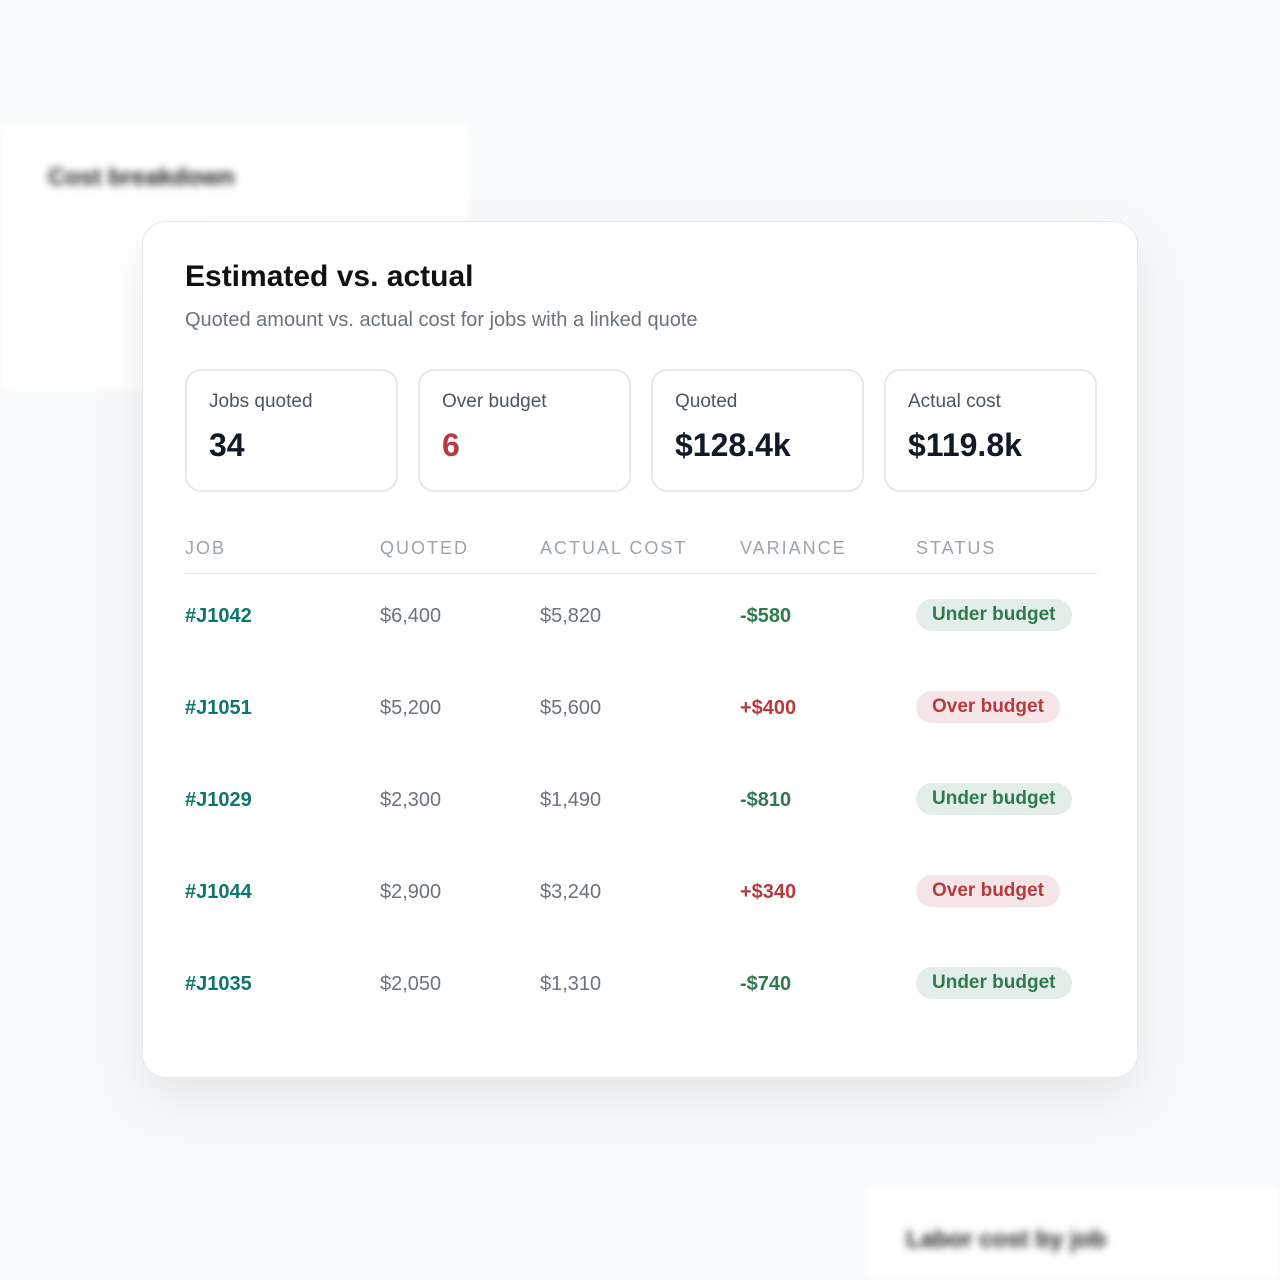  What do you see at coordinates (954, 401) in the screenshot?
I see `stat-label: Actual cost` at bounding box center [954, 401].